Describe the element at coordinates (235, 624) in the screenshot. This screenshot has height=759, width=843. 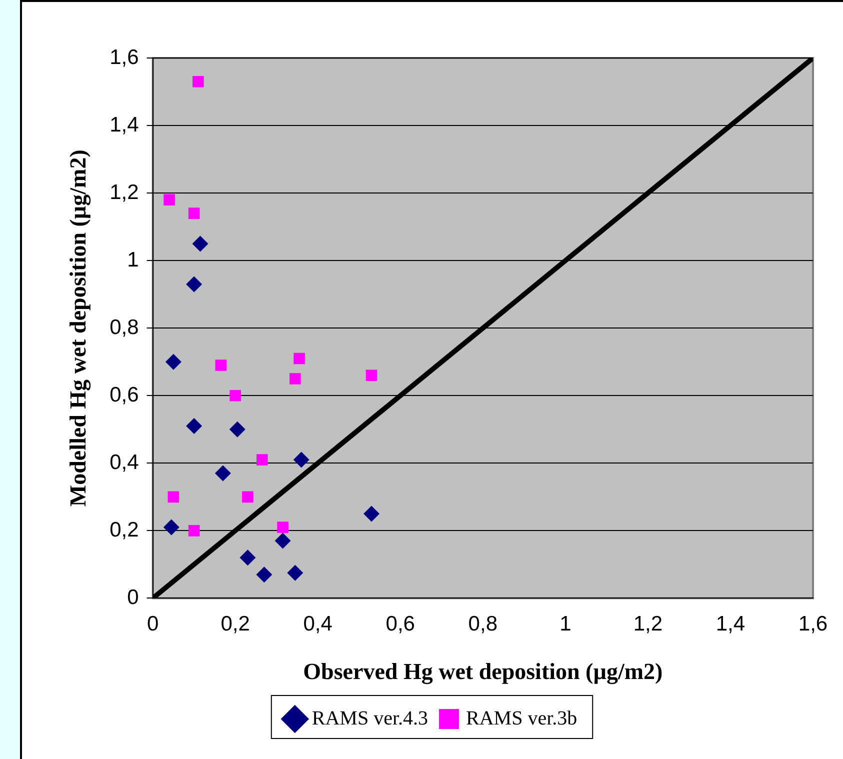
I see `x-tick-label: 0,2` at that location.